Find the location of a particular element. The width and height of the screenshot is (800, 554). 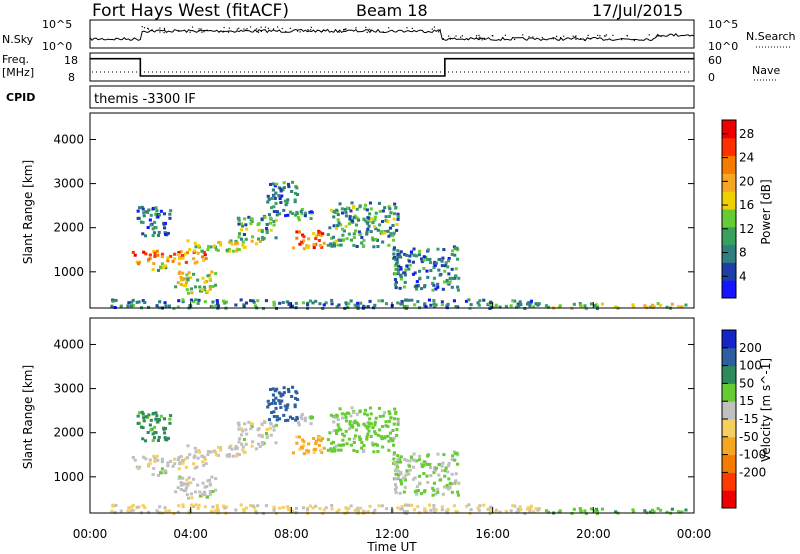

velocity-colorbar-swatch is located at coordinates (729, 428).